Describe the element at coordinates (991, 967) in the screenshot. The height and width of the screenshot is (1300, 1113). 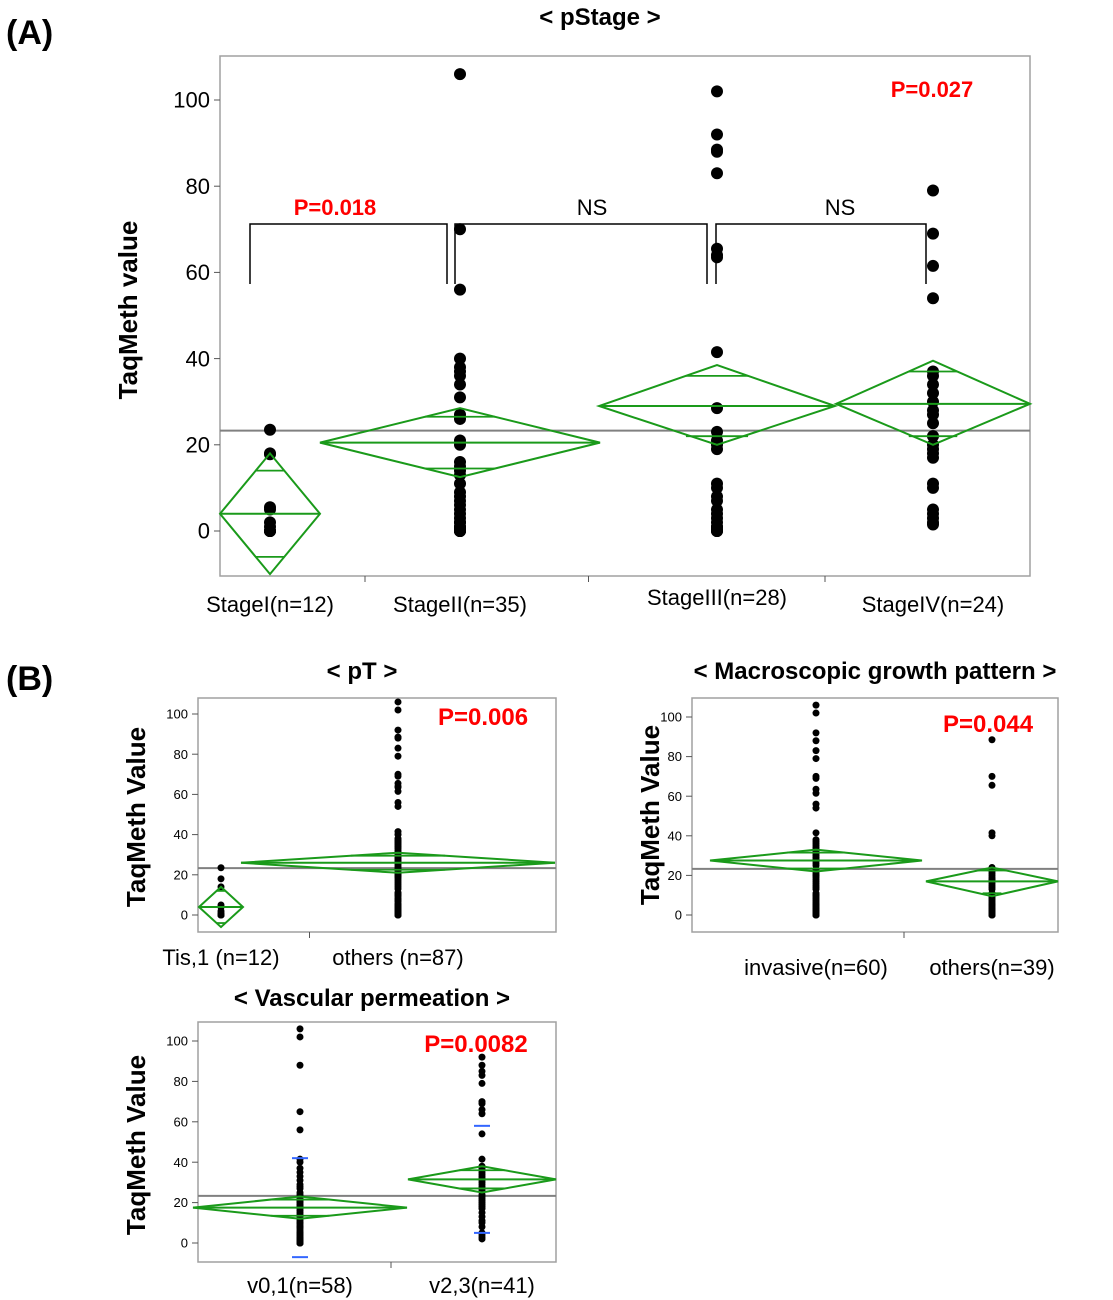
I see `category-label: others(n=39)` at that location.